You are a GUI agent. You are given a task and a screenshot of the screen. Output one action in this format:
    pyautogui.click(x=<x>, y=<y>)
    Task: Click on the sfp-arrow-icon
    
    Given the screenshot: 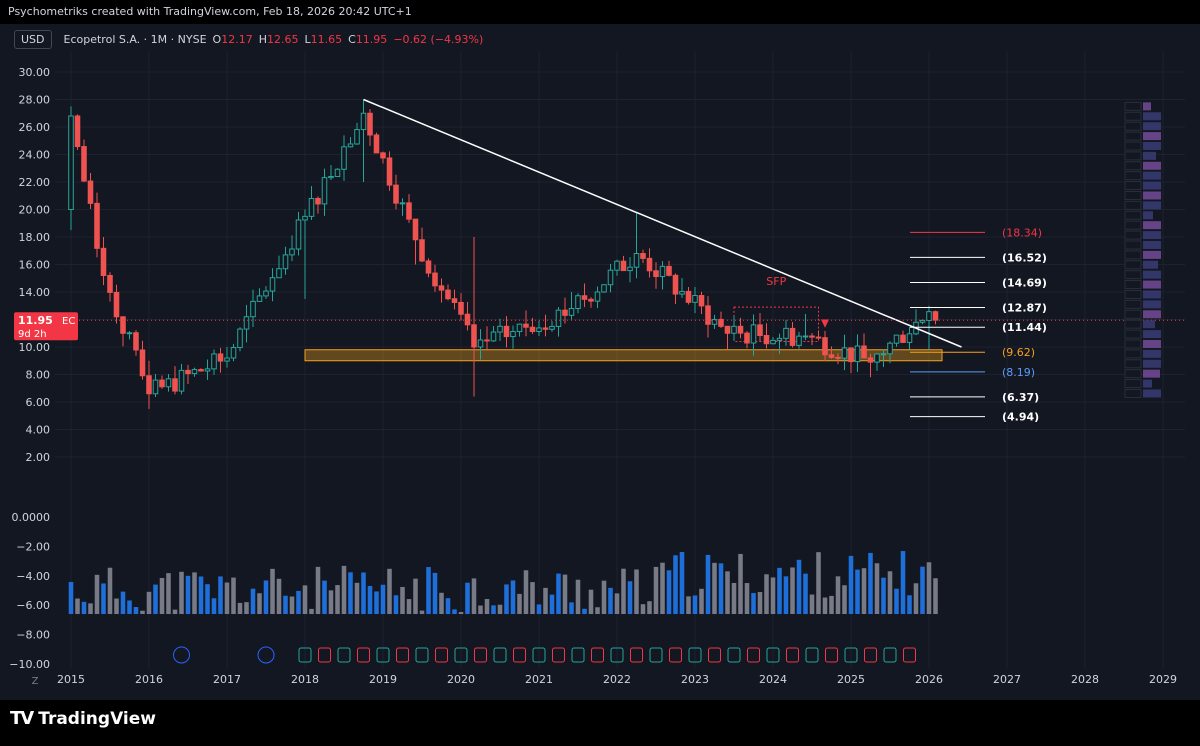 What is the action you would take?
    pyautogui.click(x=825, y=323)
    